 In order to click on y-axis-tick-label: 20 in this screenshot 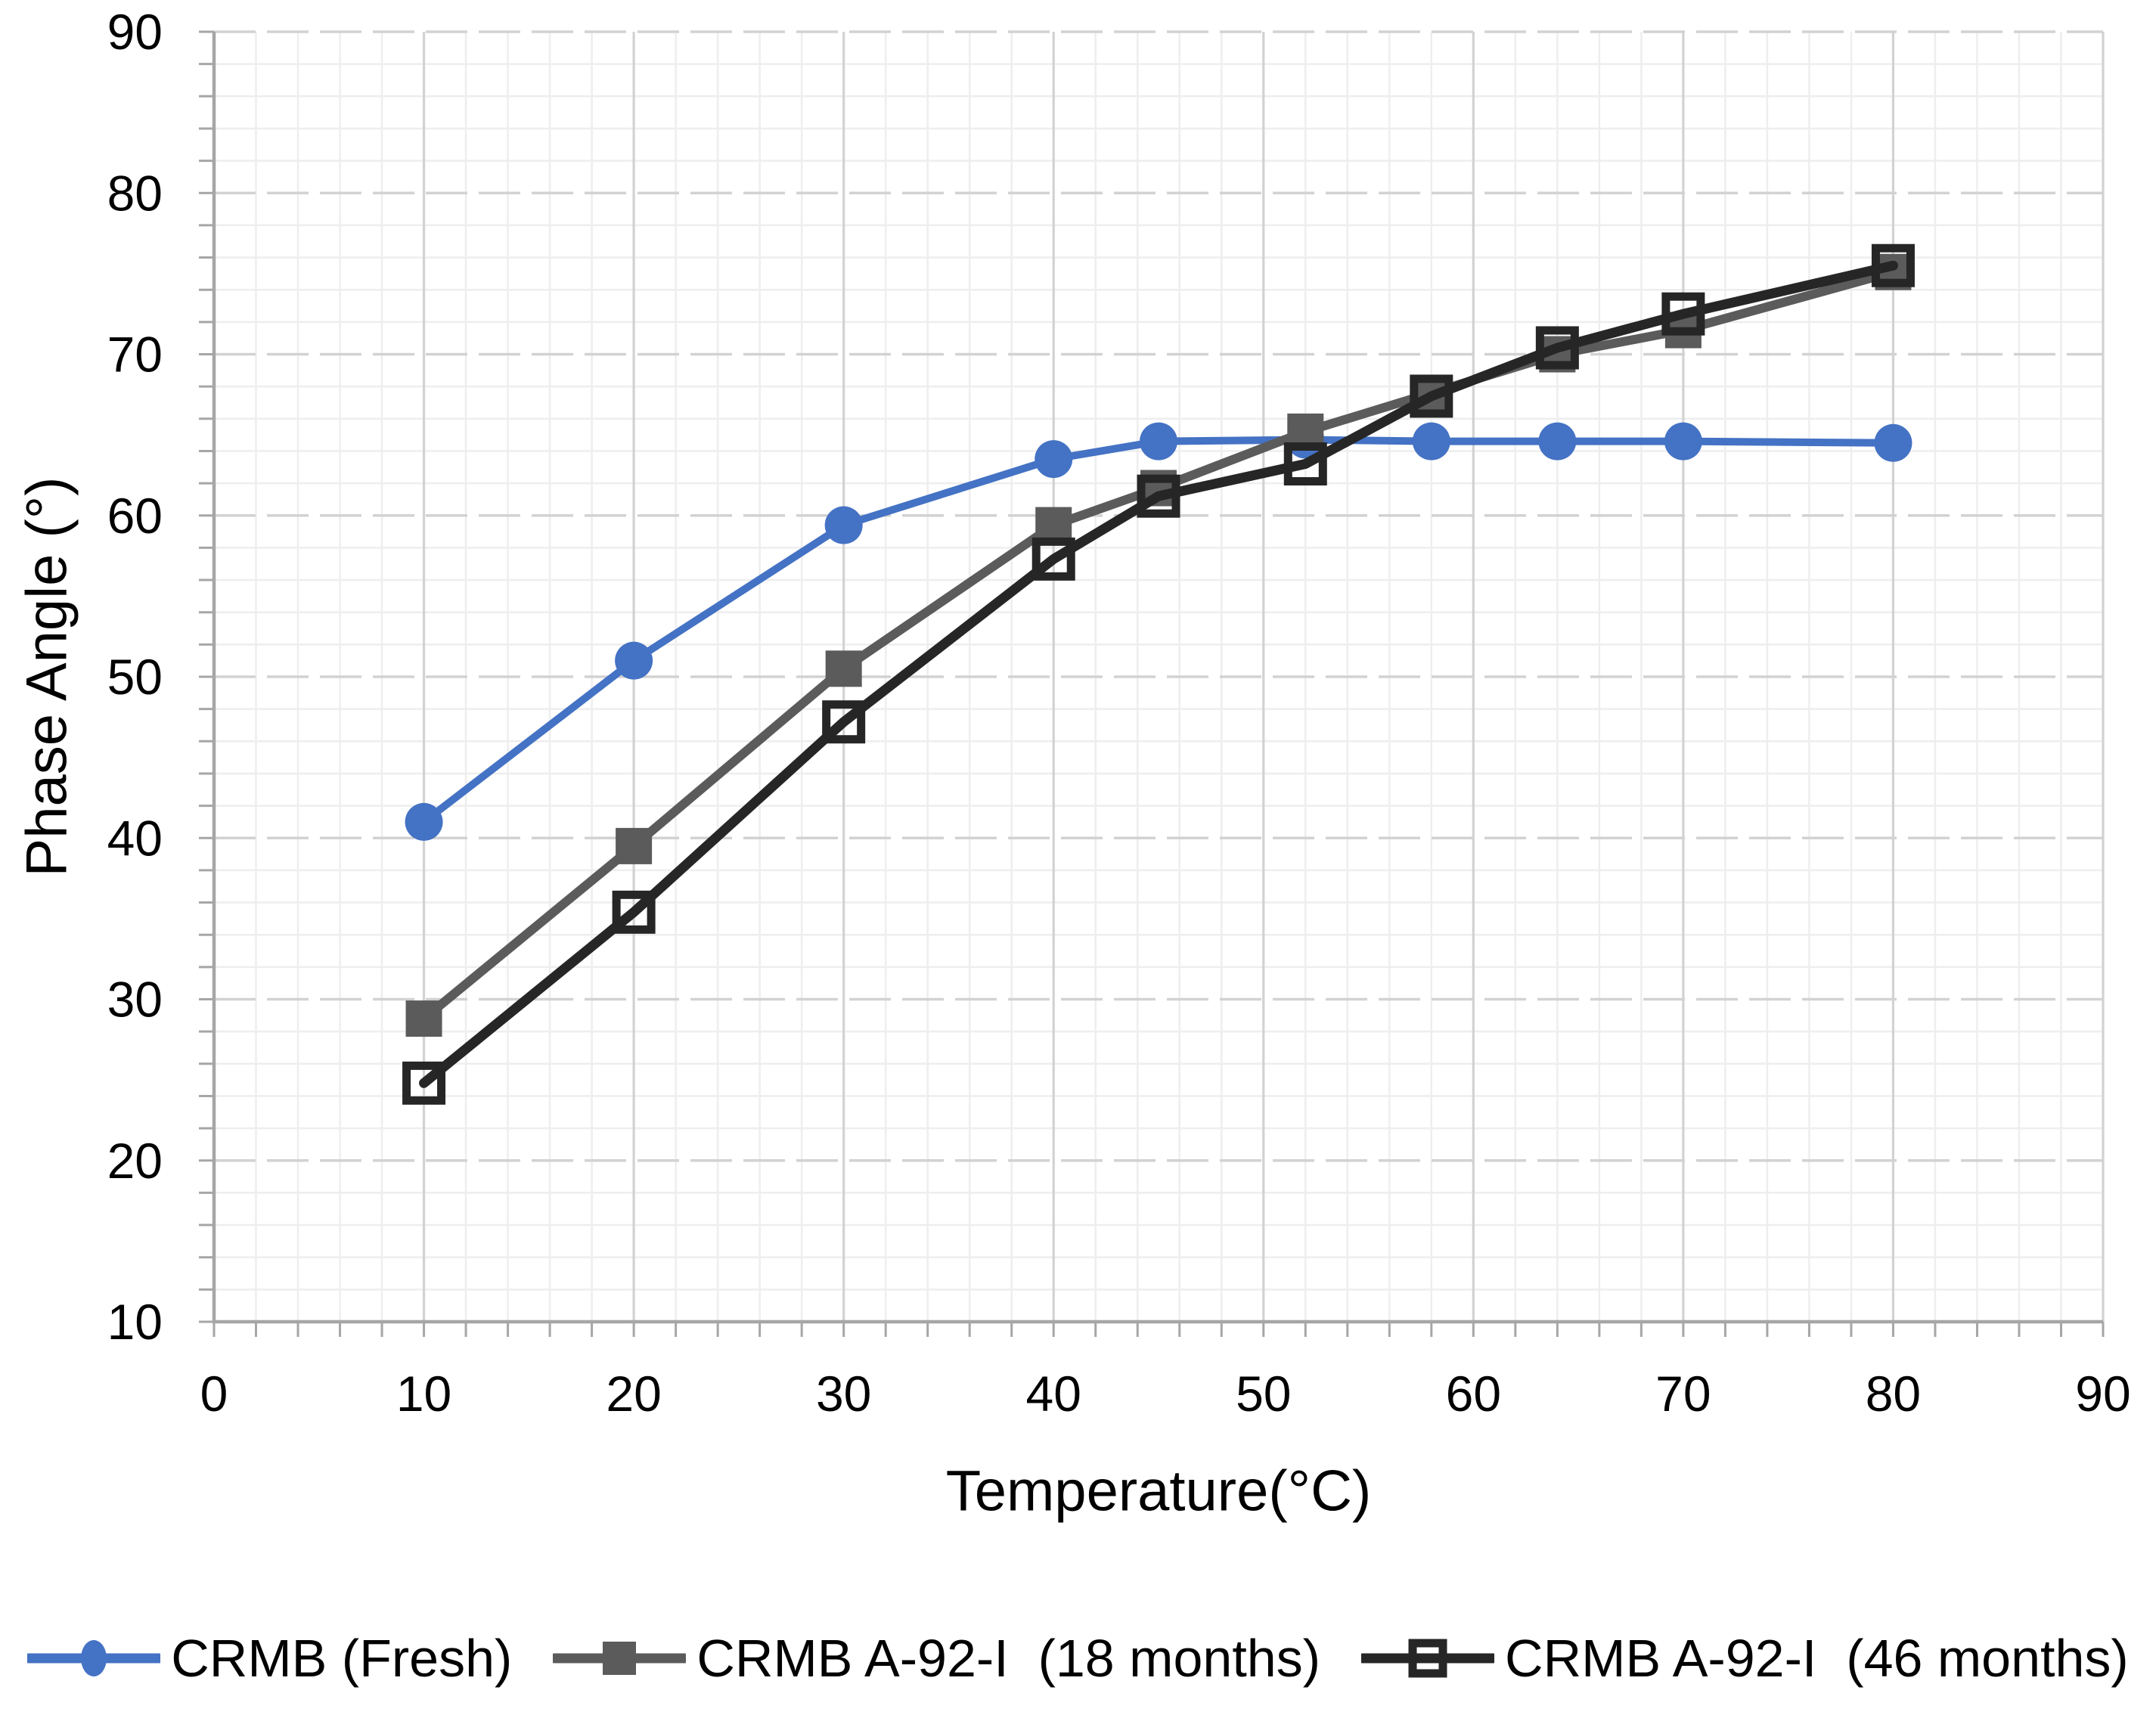, I will do `click(135, 1161)`.